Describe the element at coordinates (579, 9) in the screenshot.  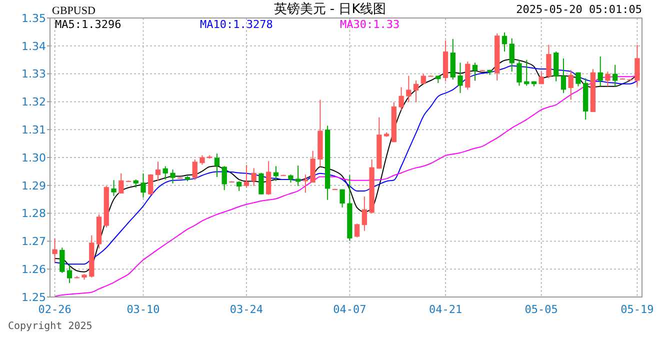
I see `text: 2025-05-20 05:01:05` at that location.